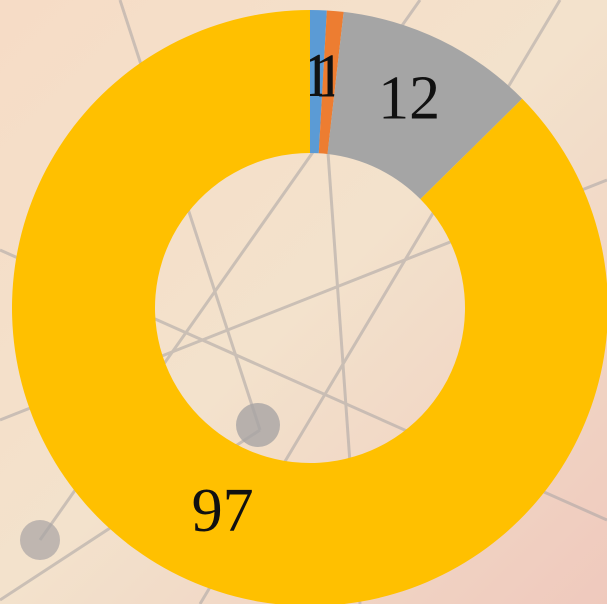  Describe the element at coordinates (409, 99) in the screenshot. I see `data-label: 12` at that location.